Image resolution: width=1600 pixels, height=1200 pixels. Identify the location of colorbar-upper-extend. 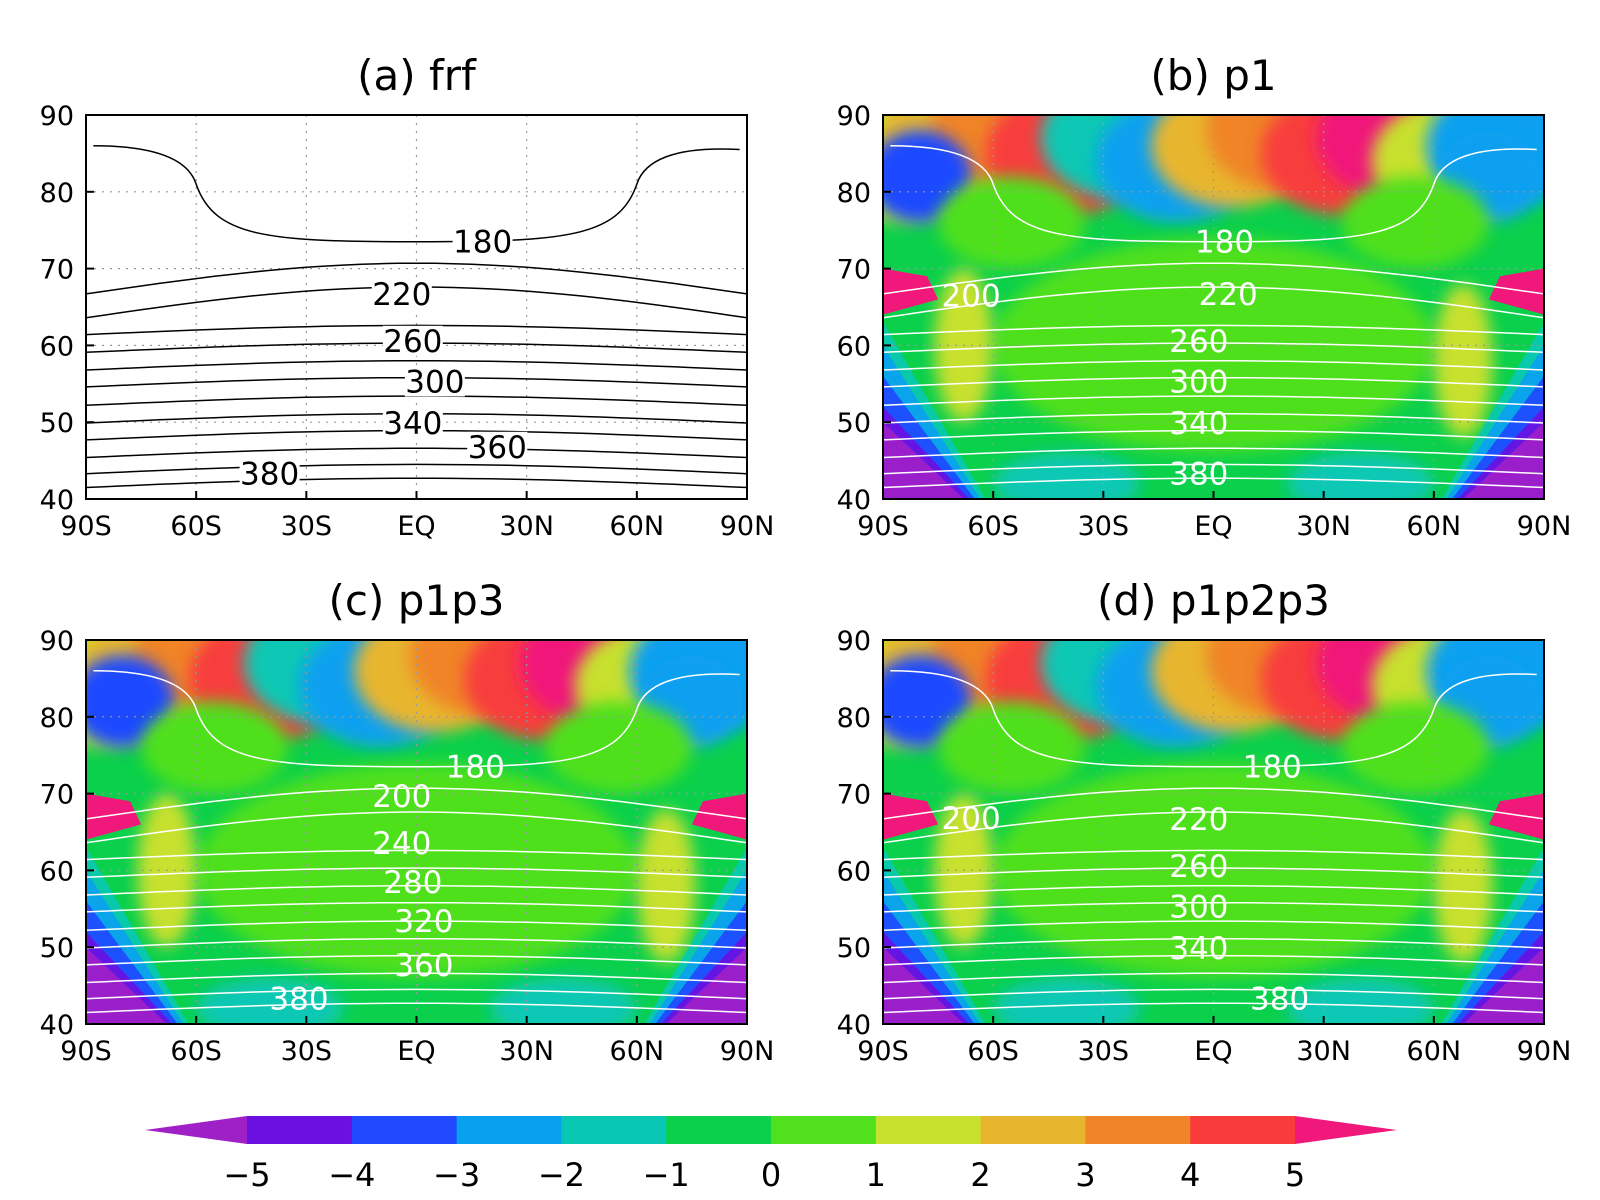
(1346, 1130).